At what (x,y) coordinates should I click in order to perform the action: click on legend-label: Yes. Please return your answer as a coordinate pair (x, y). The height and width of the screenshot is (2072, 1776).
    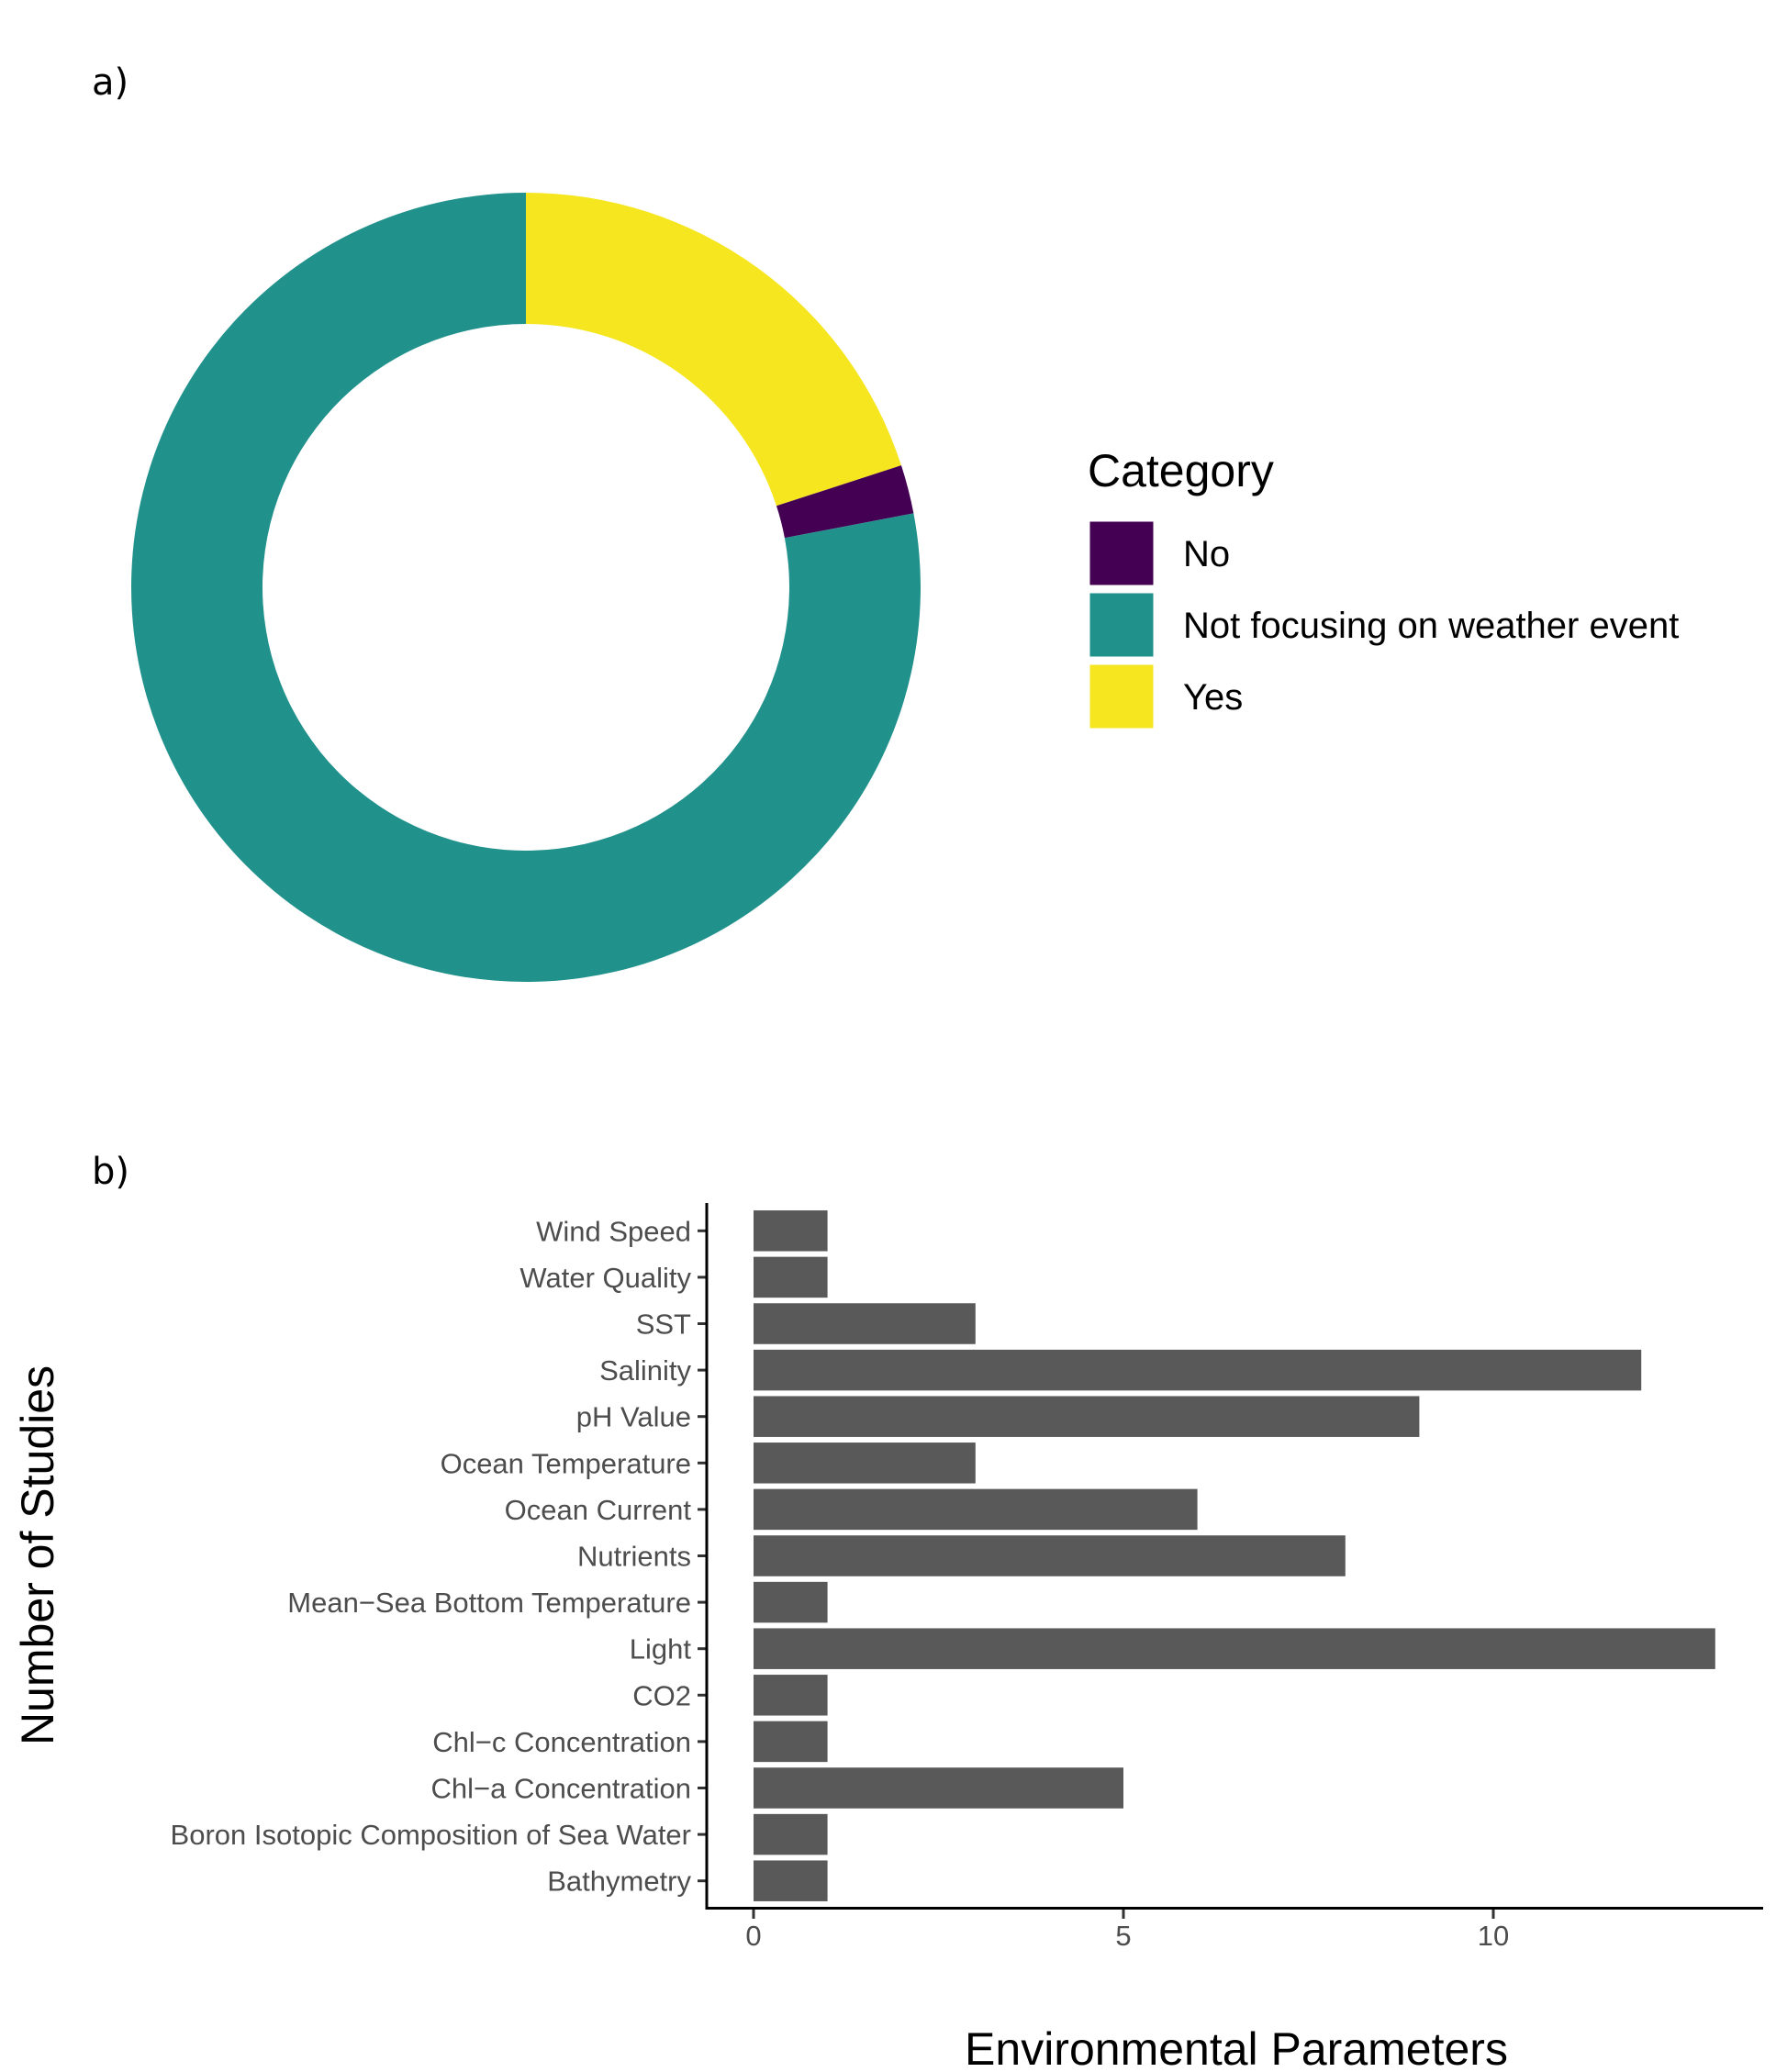
    Looking at the image, I should click on (1213, 697).